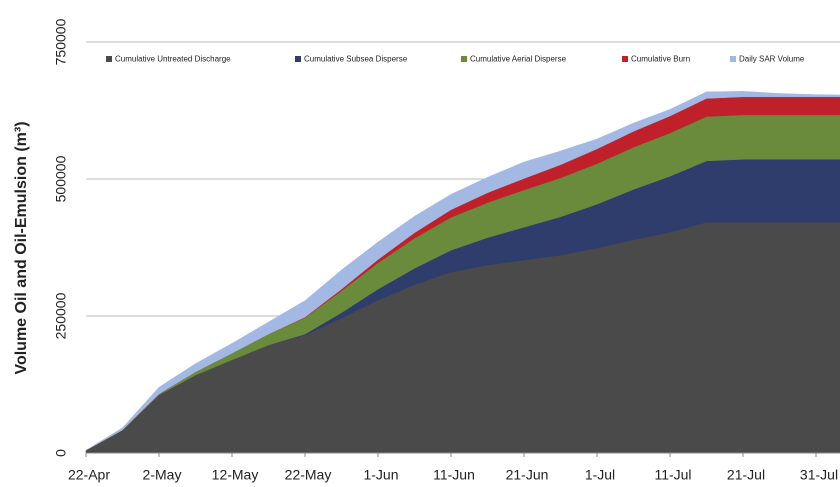  I want to click on x-tick-label: 22-Apr, so click(89, 475).